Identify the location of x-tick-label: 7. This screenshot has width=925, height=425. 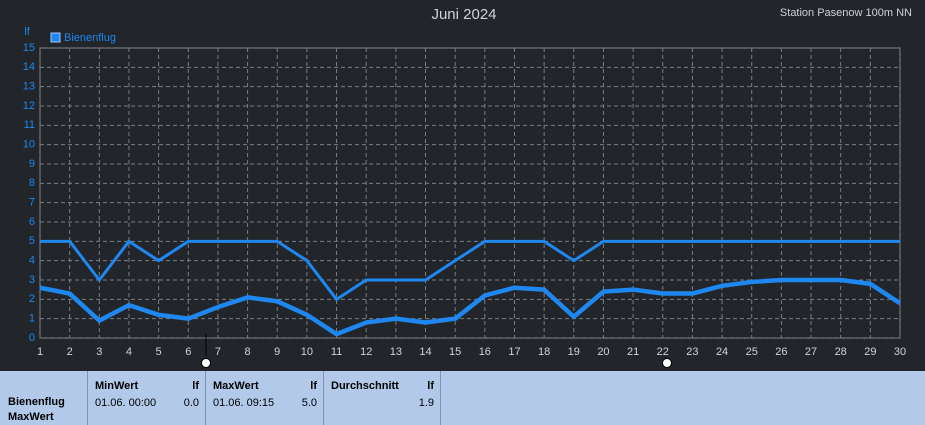
(218, 352).